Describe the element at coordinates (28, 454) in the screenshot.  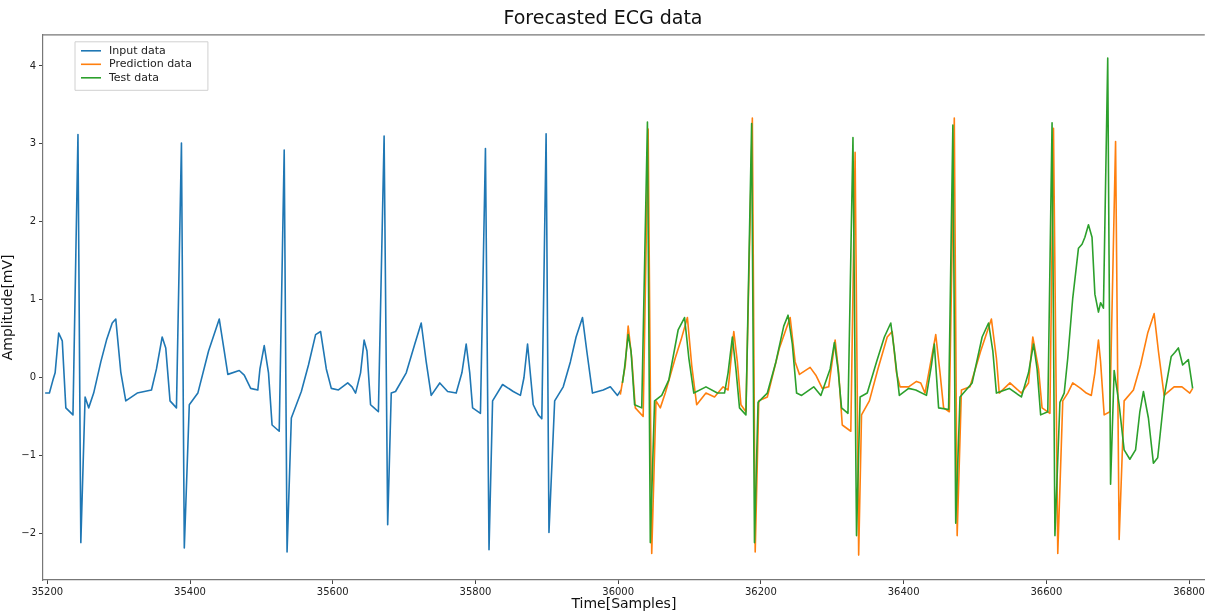
I see `y-tick-label: −1` at that location.